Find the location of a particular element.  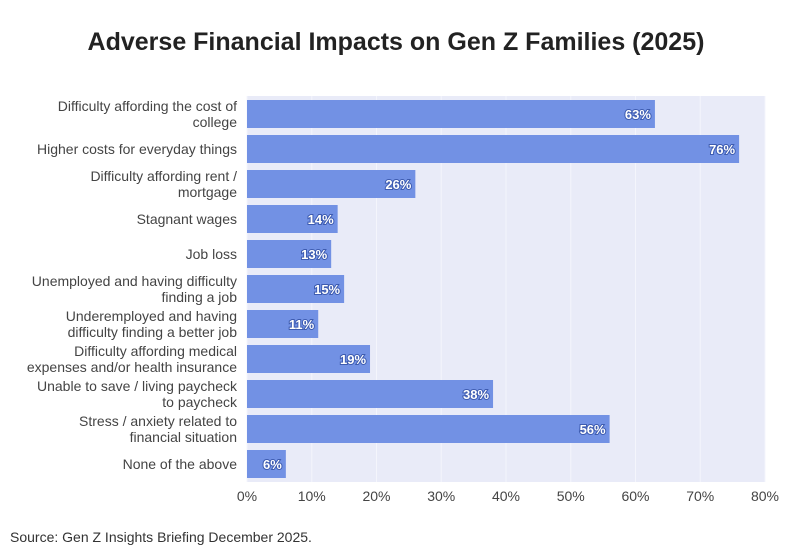

data-label: 11% is located at coordinates (302, 324).